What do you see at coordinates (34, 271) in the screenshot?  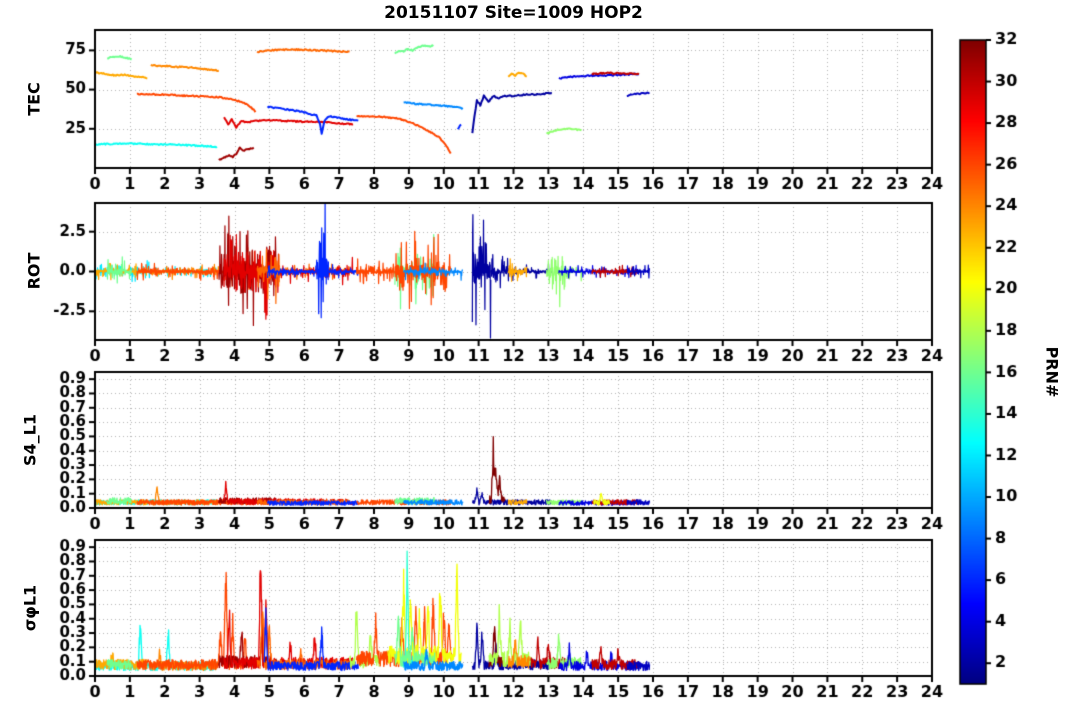 I see `ylabel-rot: ROT` at bounding box center [34, 271].